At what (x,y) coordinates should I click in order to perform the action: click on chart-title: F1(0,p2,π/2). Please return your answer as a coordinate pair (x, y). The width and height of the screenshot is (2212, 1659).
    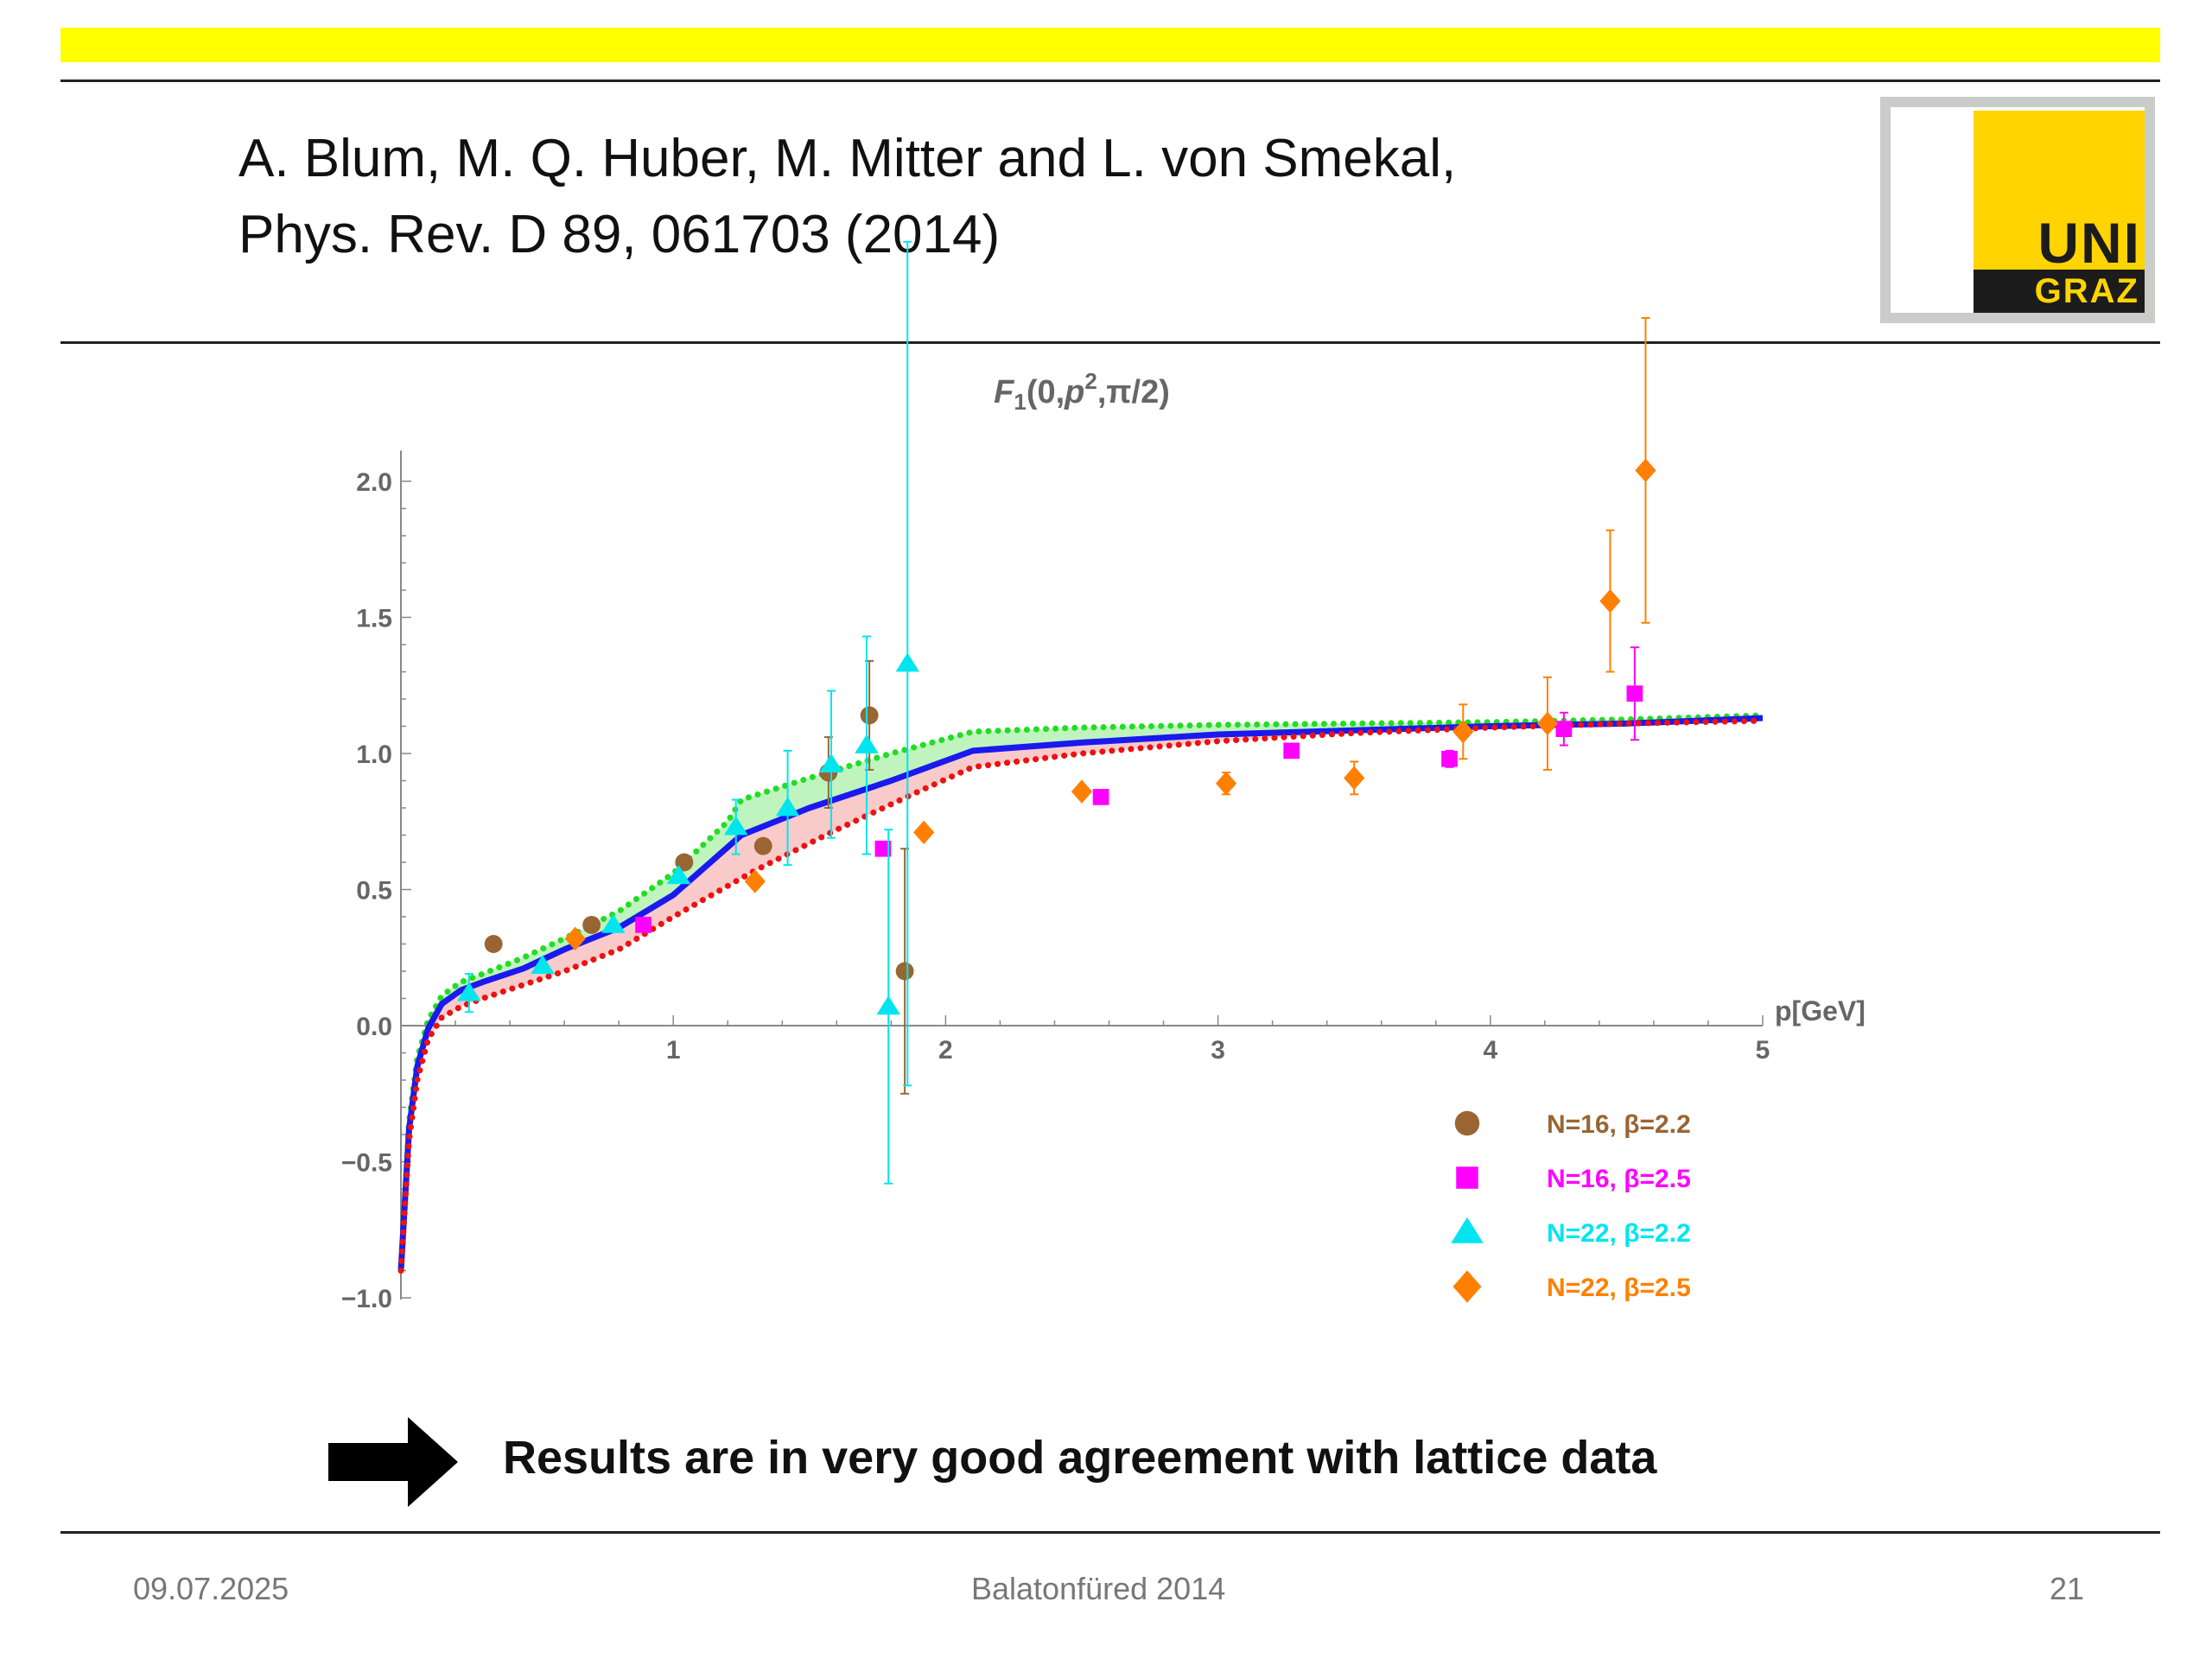
    Looking at the image, I should click on (1082, 391).